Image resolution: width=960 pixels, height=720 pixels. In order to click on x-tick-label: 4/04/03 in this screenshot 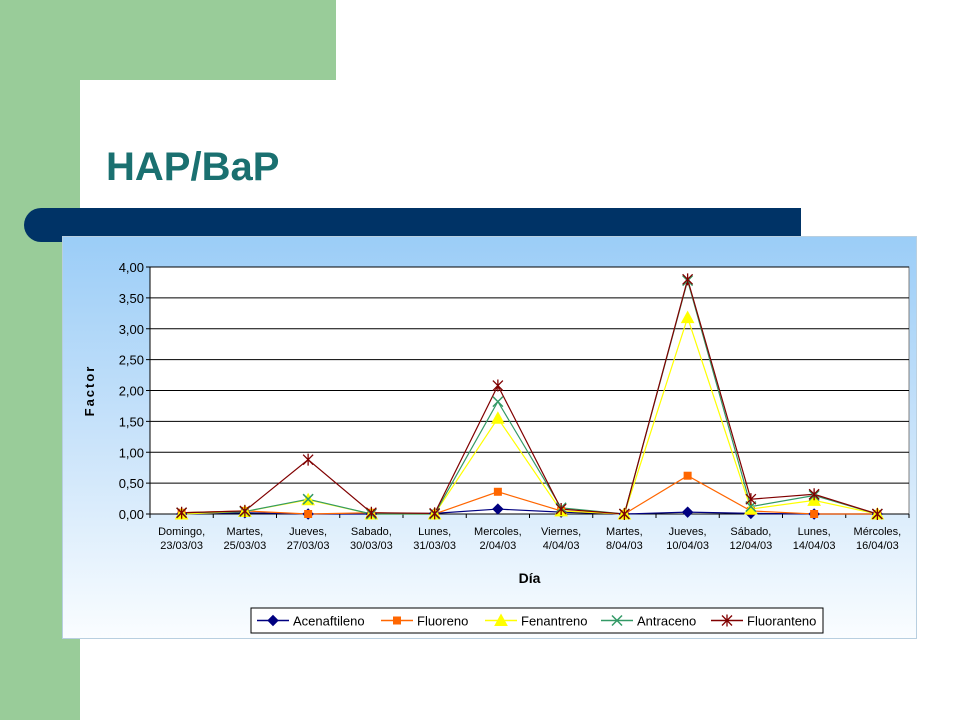, I will do `click(561, 546)`.